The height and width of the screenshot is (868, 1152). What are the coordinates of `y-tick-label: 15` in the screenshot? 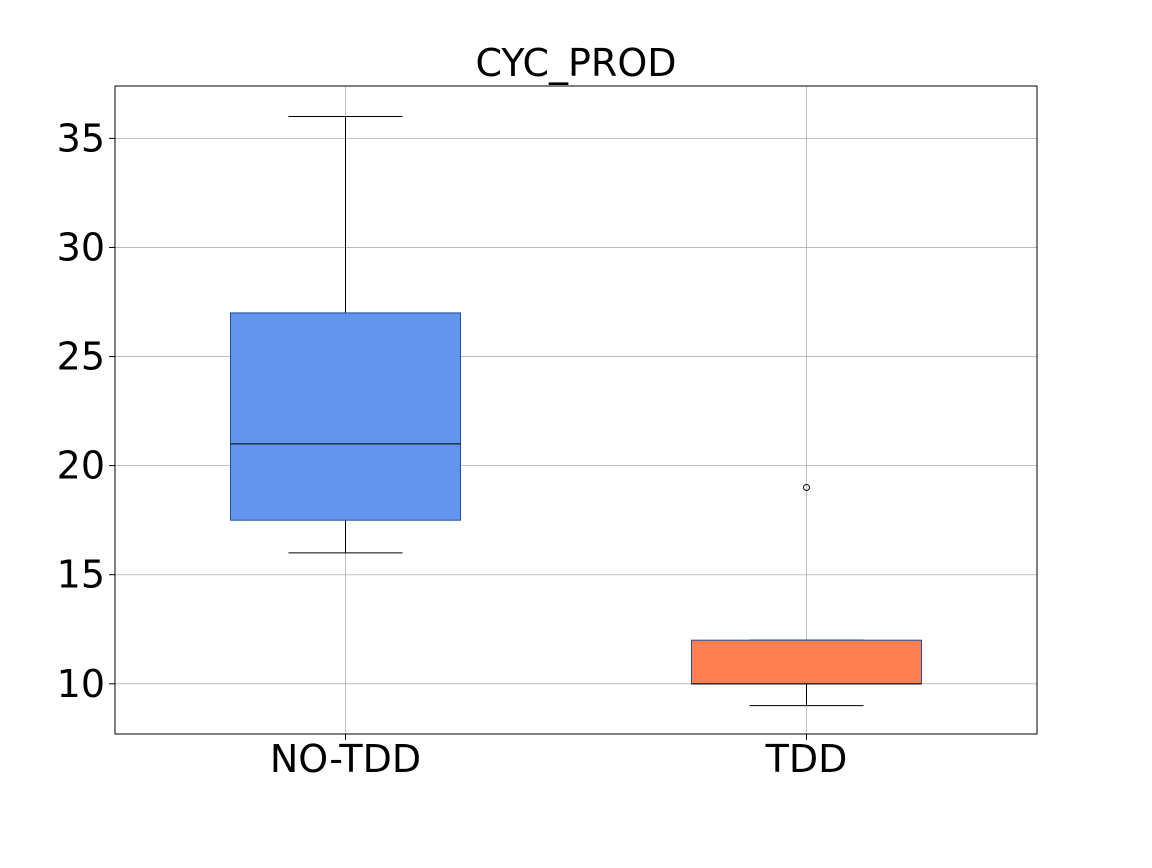 It's located at (81, 575).